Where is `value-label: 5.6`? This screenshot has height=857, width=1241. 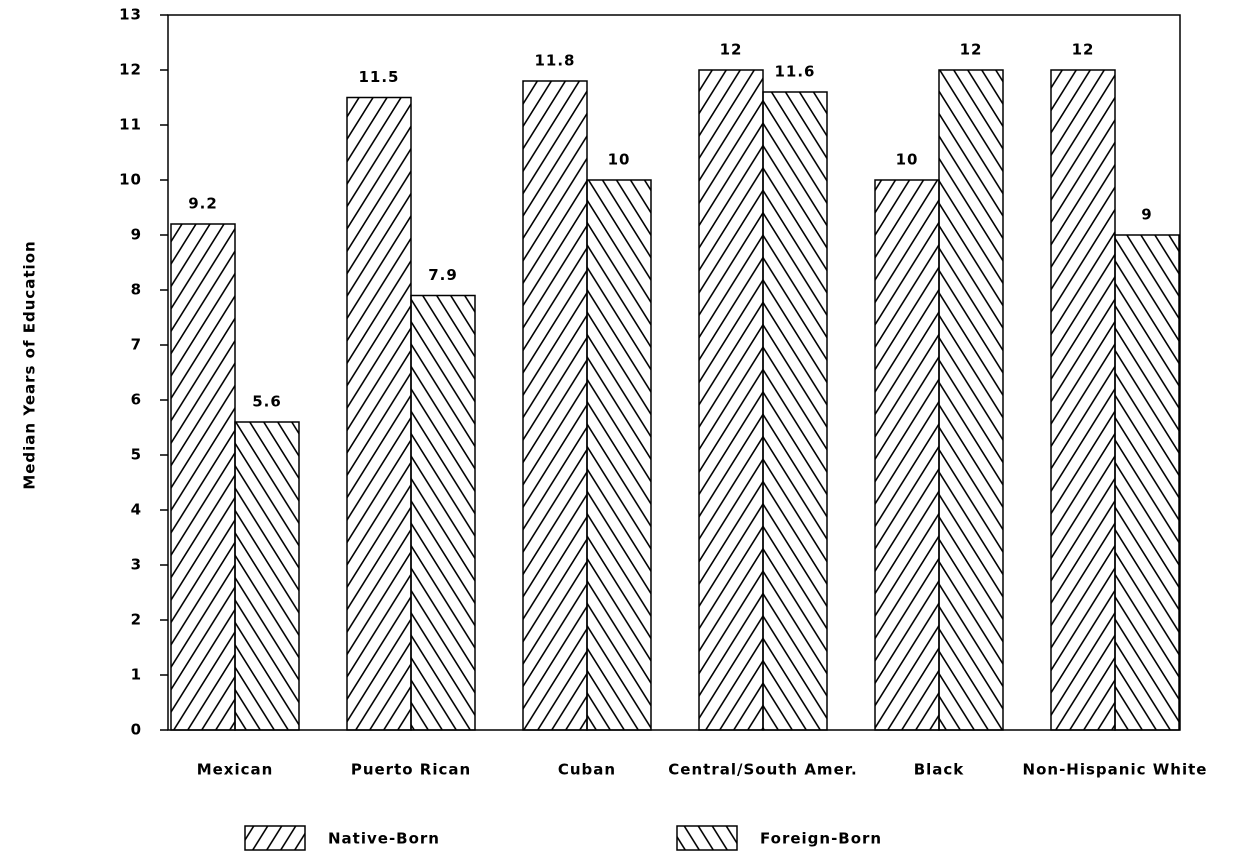
value-label: 5.6 is located at coordinates (267, 402).